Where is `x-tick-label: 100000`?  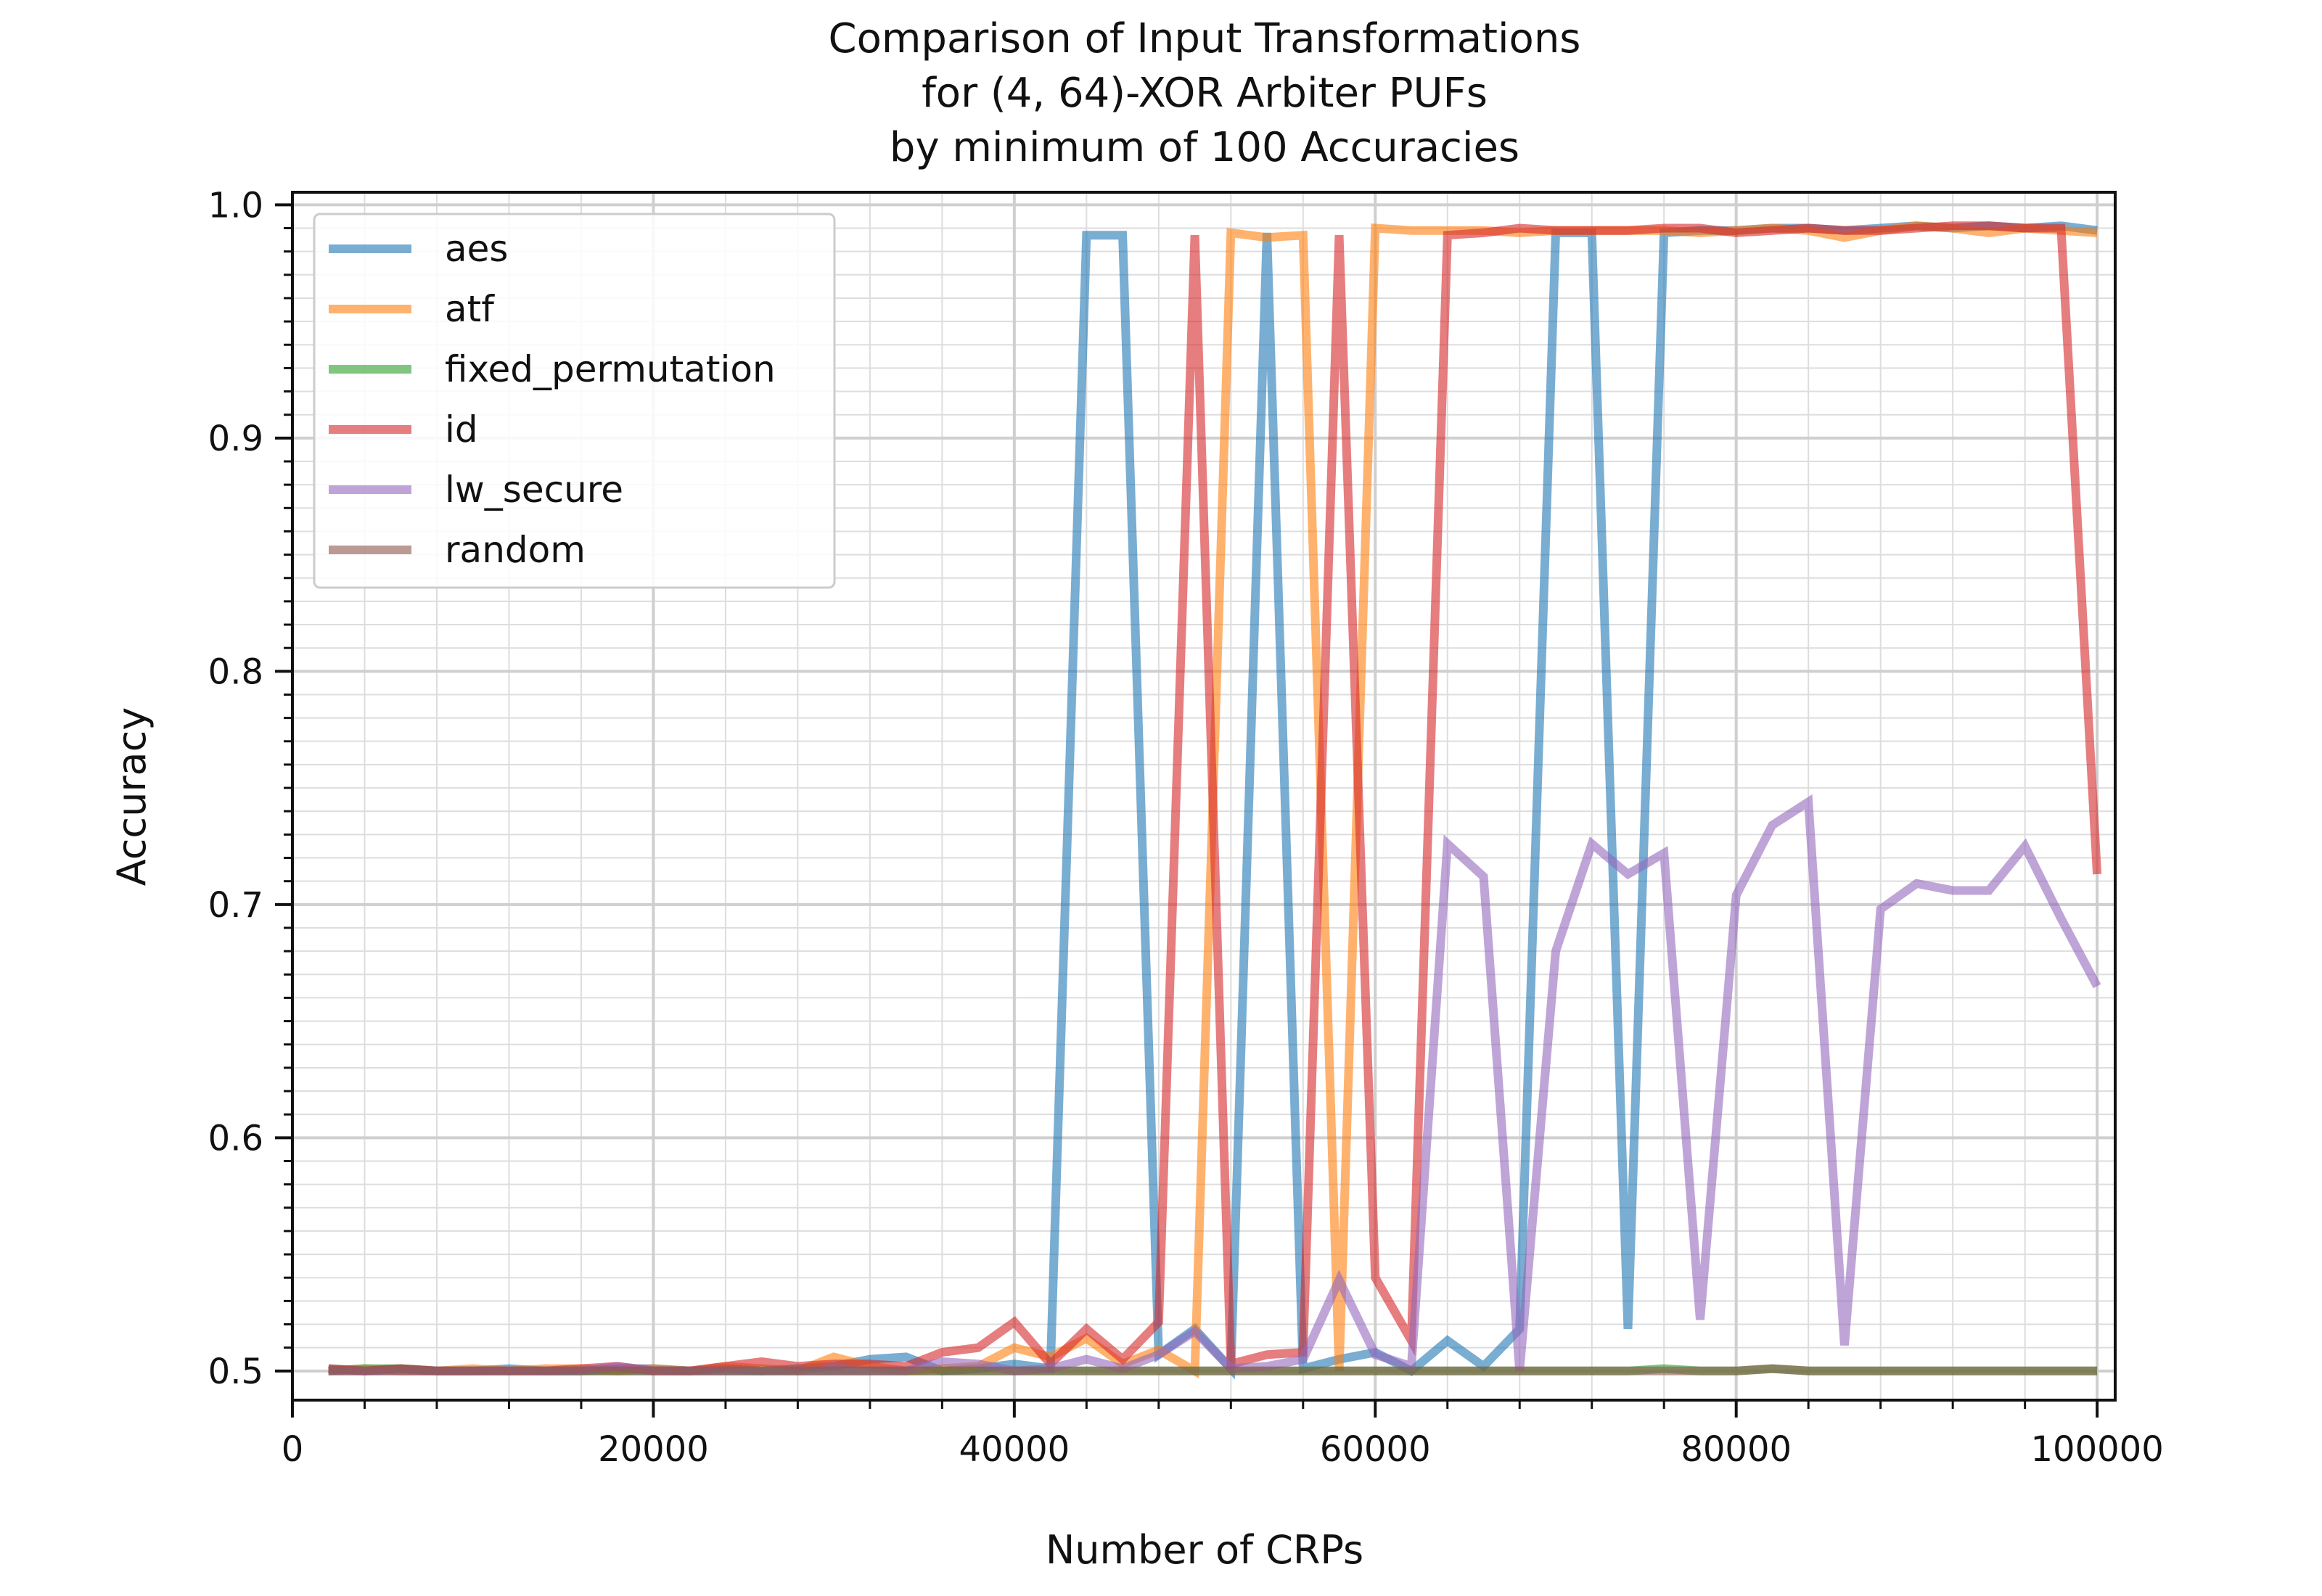 x-tick-label: 100000 is located at coordinates (2097, 1449).